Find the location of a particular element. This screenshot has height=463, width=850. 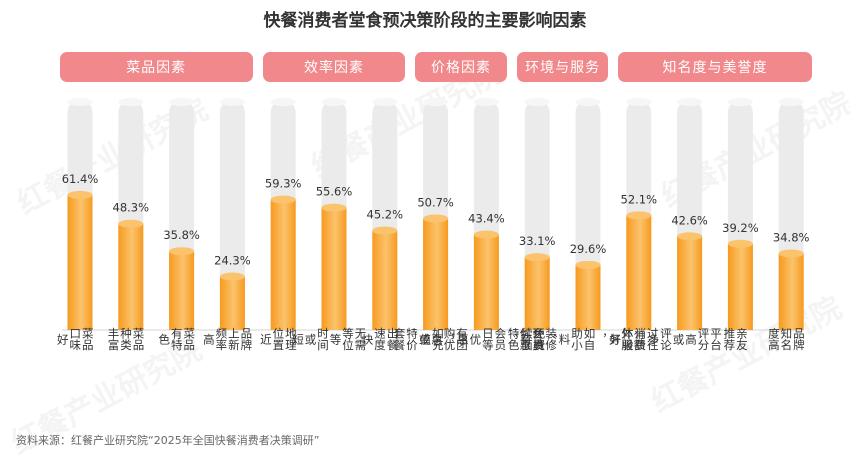

category-label: 多 is located at coordinates (654, 338).